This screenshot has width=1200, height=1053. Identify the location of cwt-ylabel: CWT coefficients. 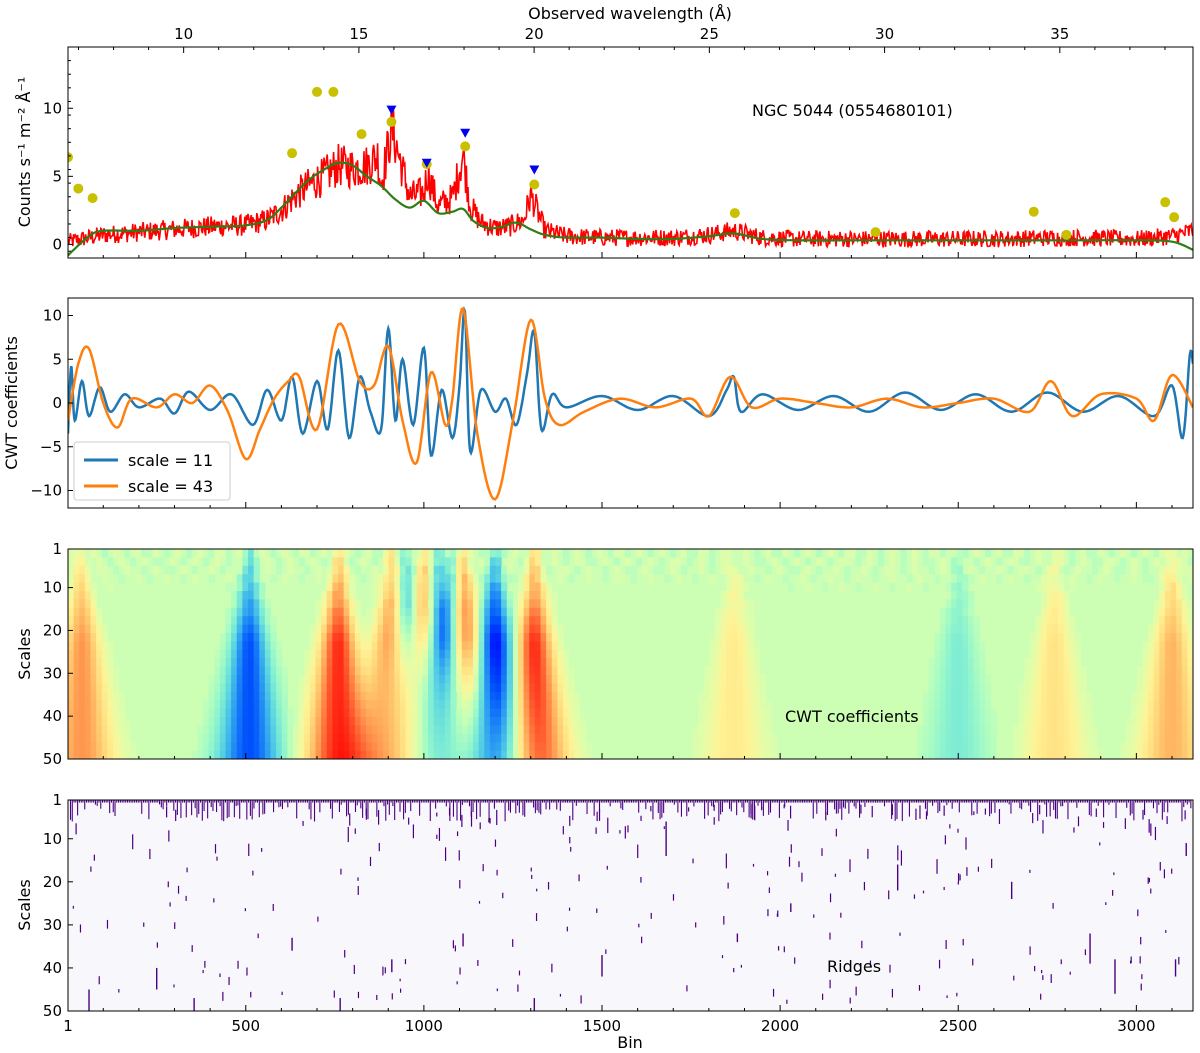
(11, 403).